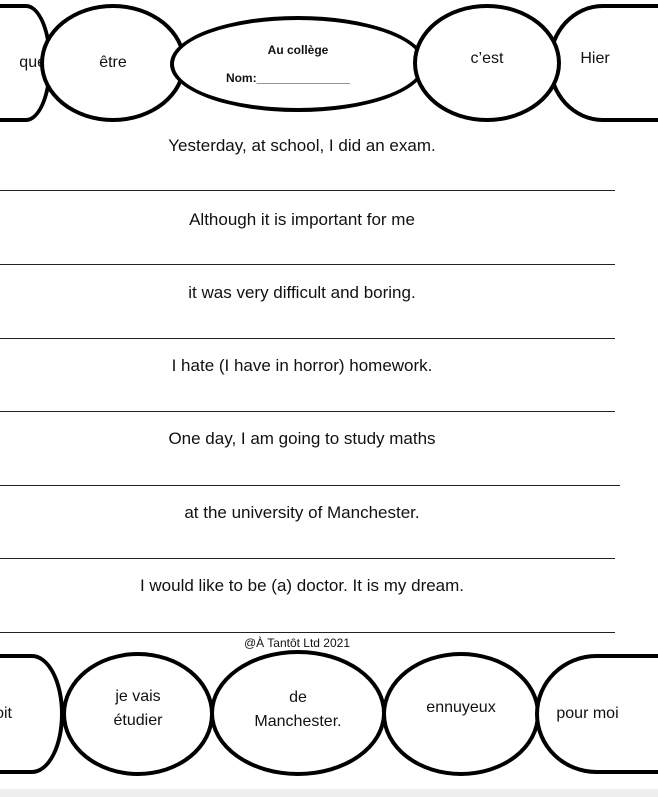 The image size is (658, 797). I want to click on bubble-text: pour moi, so click(587, 713).